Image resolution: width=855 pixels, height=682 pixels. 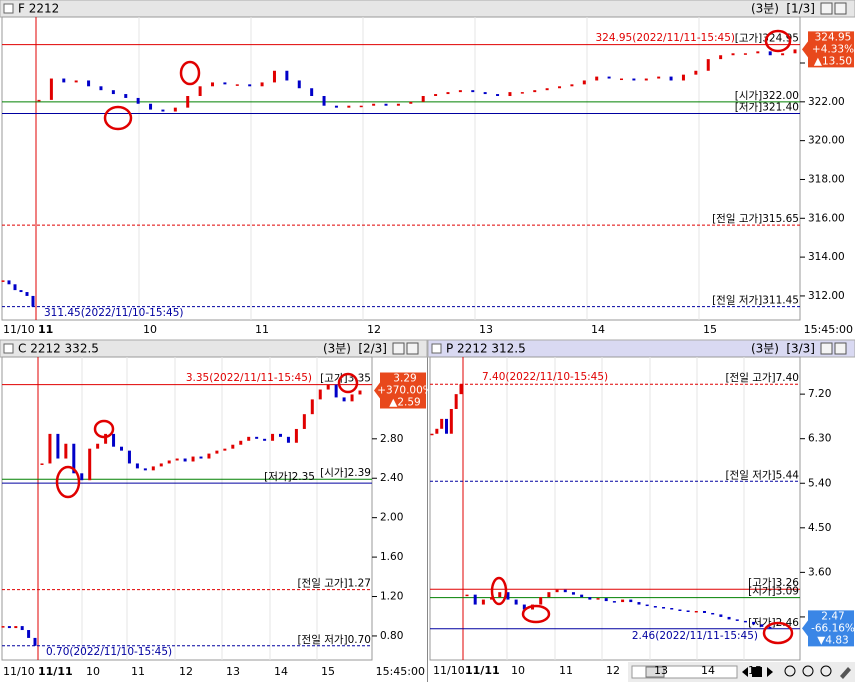 I want to click on x-tick-label: 11/11, so click(x=482, y=670).